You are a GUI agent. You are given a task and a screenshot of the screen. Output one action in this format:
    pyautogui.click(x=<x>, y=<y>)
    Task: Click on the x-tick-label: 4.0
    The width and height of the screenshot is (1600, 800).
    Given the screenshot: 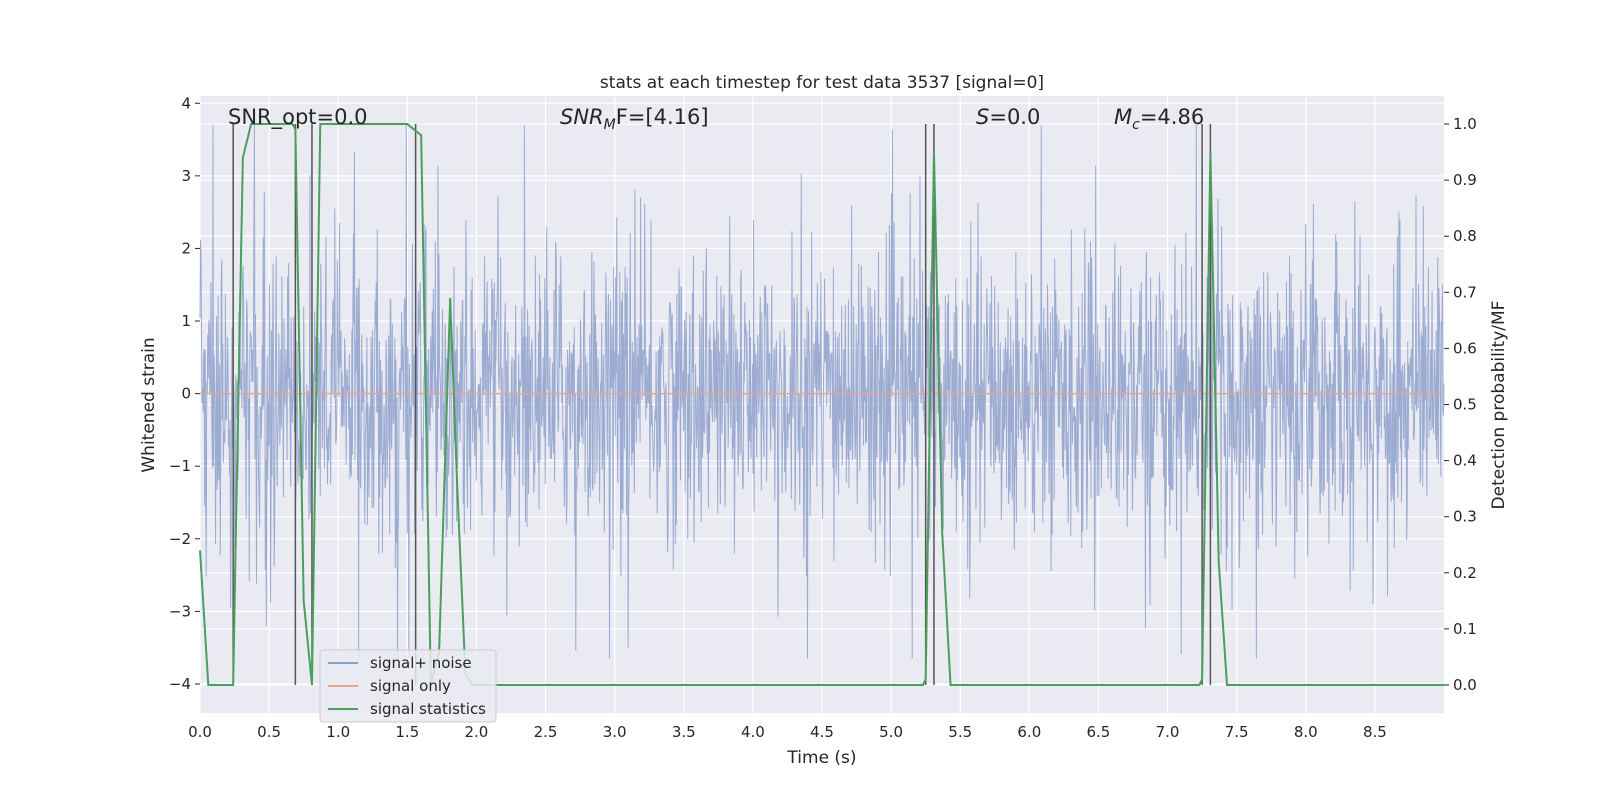 What is the action you would take?
    pyautogui.click(x=753, y=732)
    